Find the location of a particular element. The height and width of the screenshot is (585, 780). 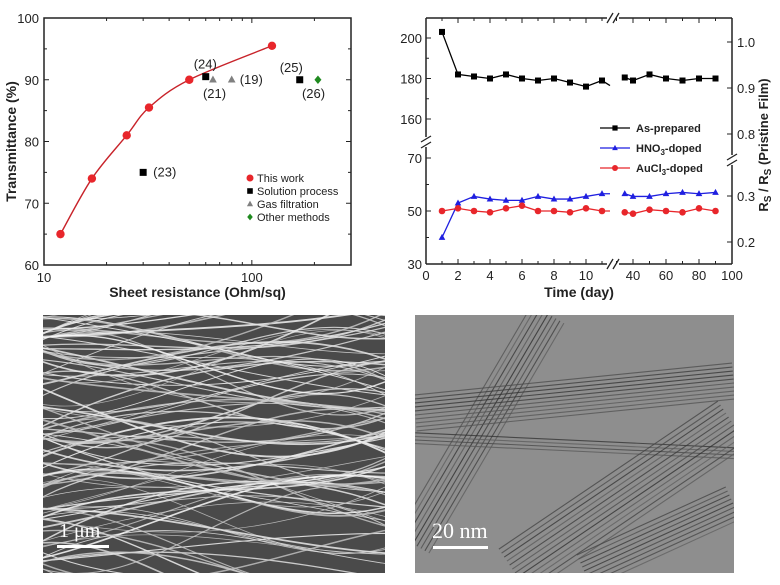

legend-marker-hno3-doped is located at coordinates (615, 147).